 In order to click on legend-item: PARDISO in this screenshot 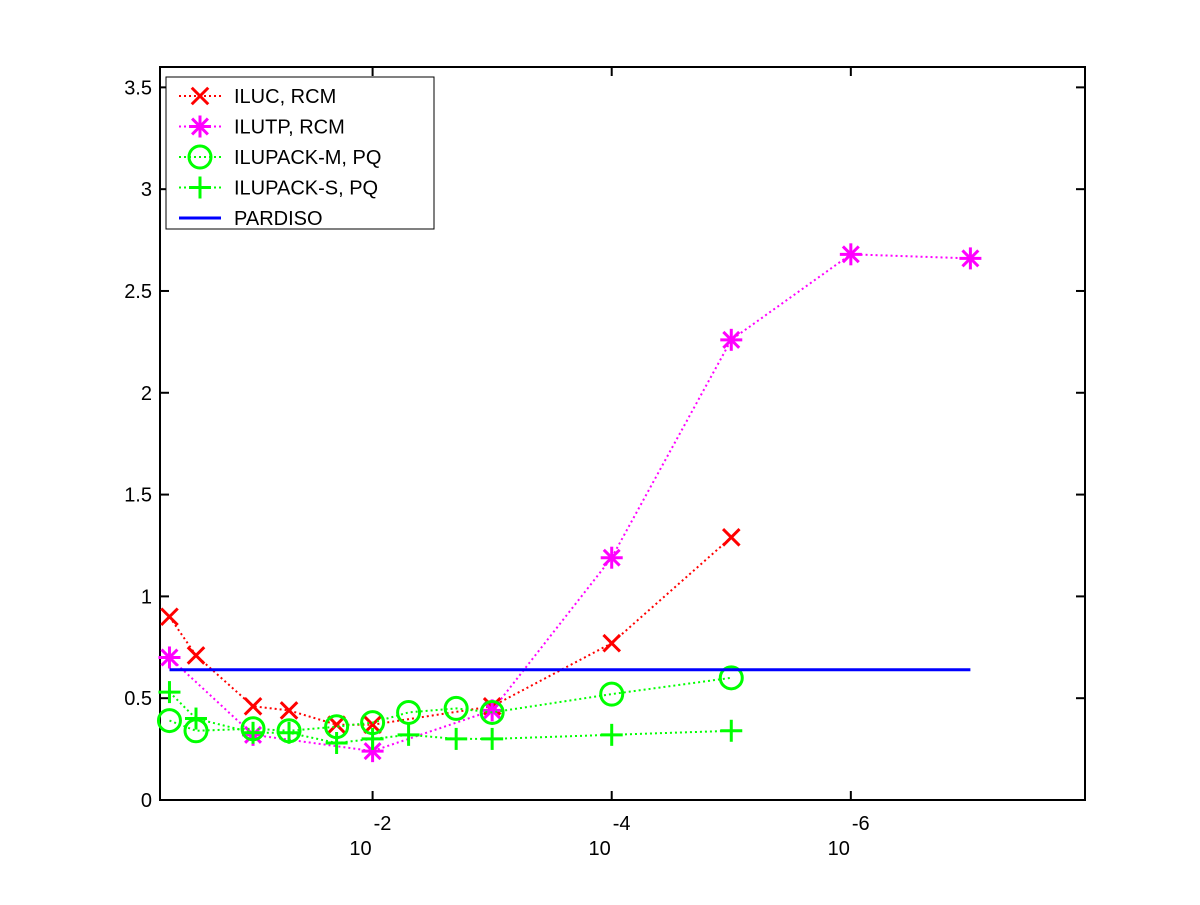, I will do `click(251, 219)`.